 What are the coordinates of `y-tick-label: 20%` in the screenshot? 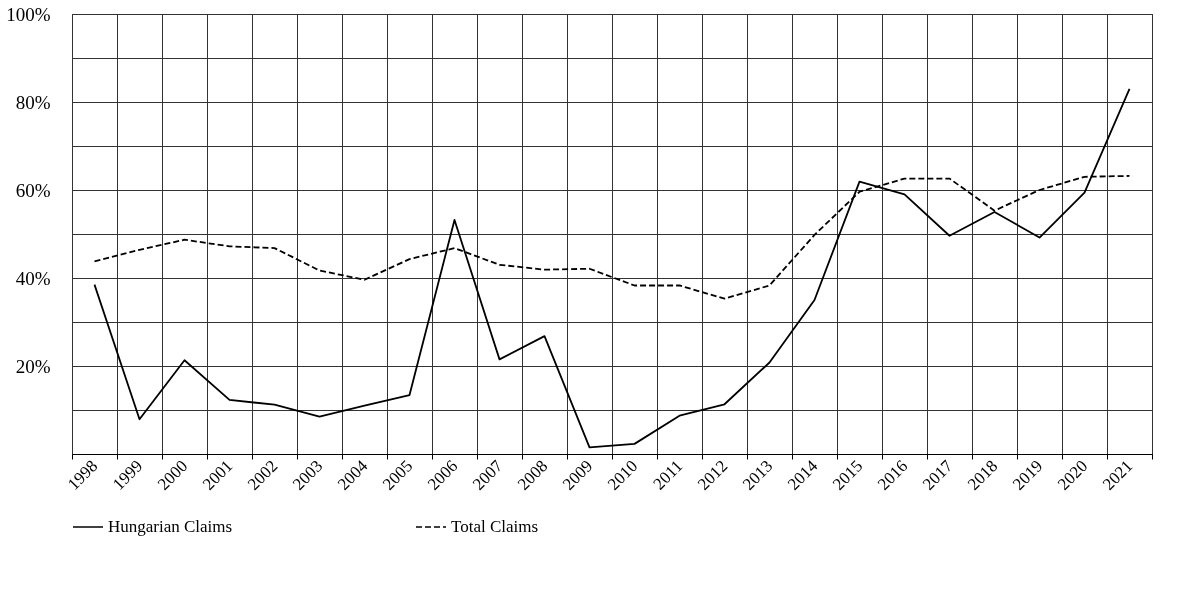 It's located at (33, 366).